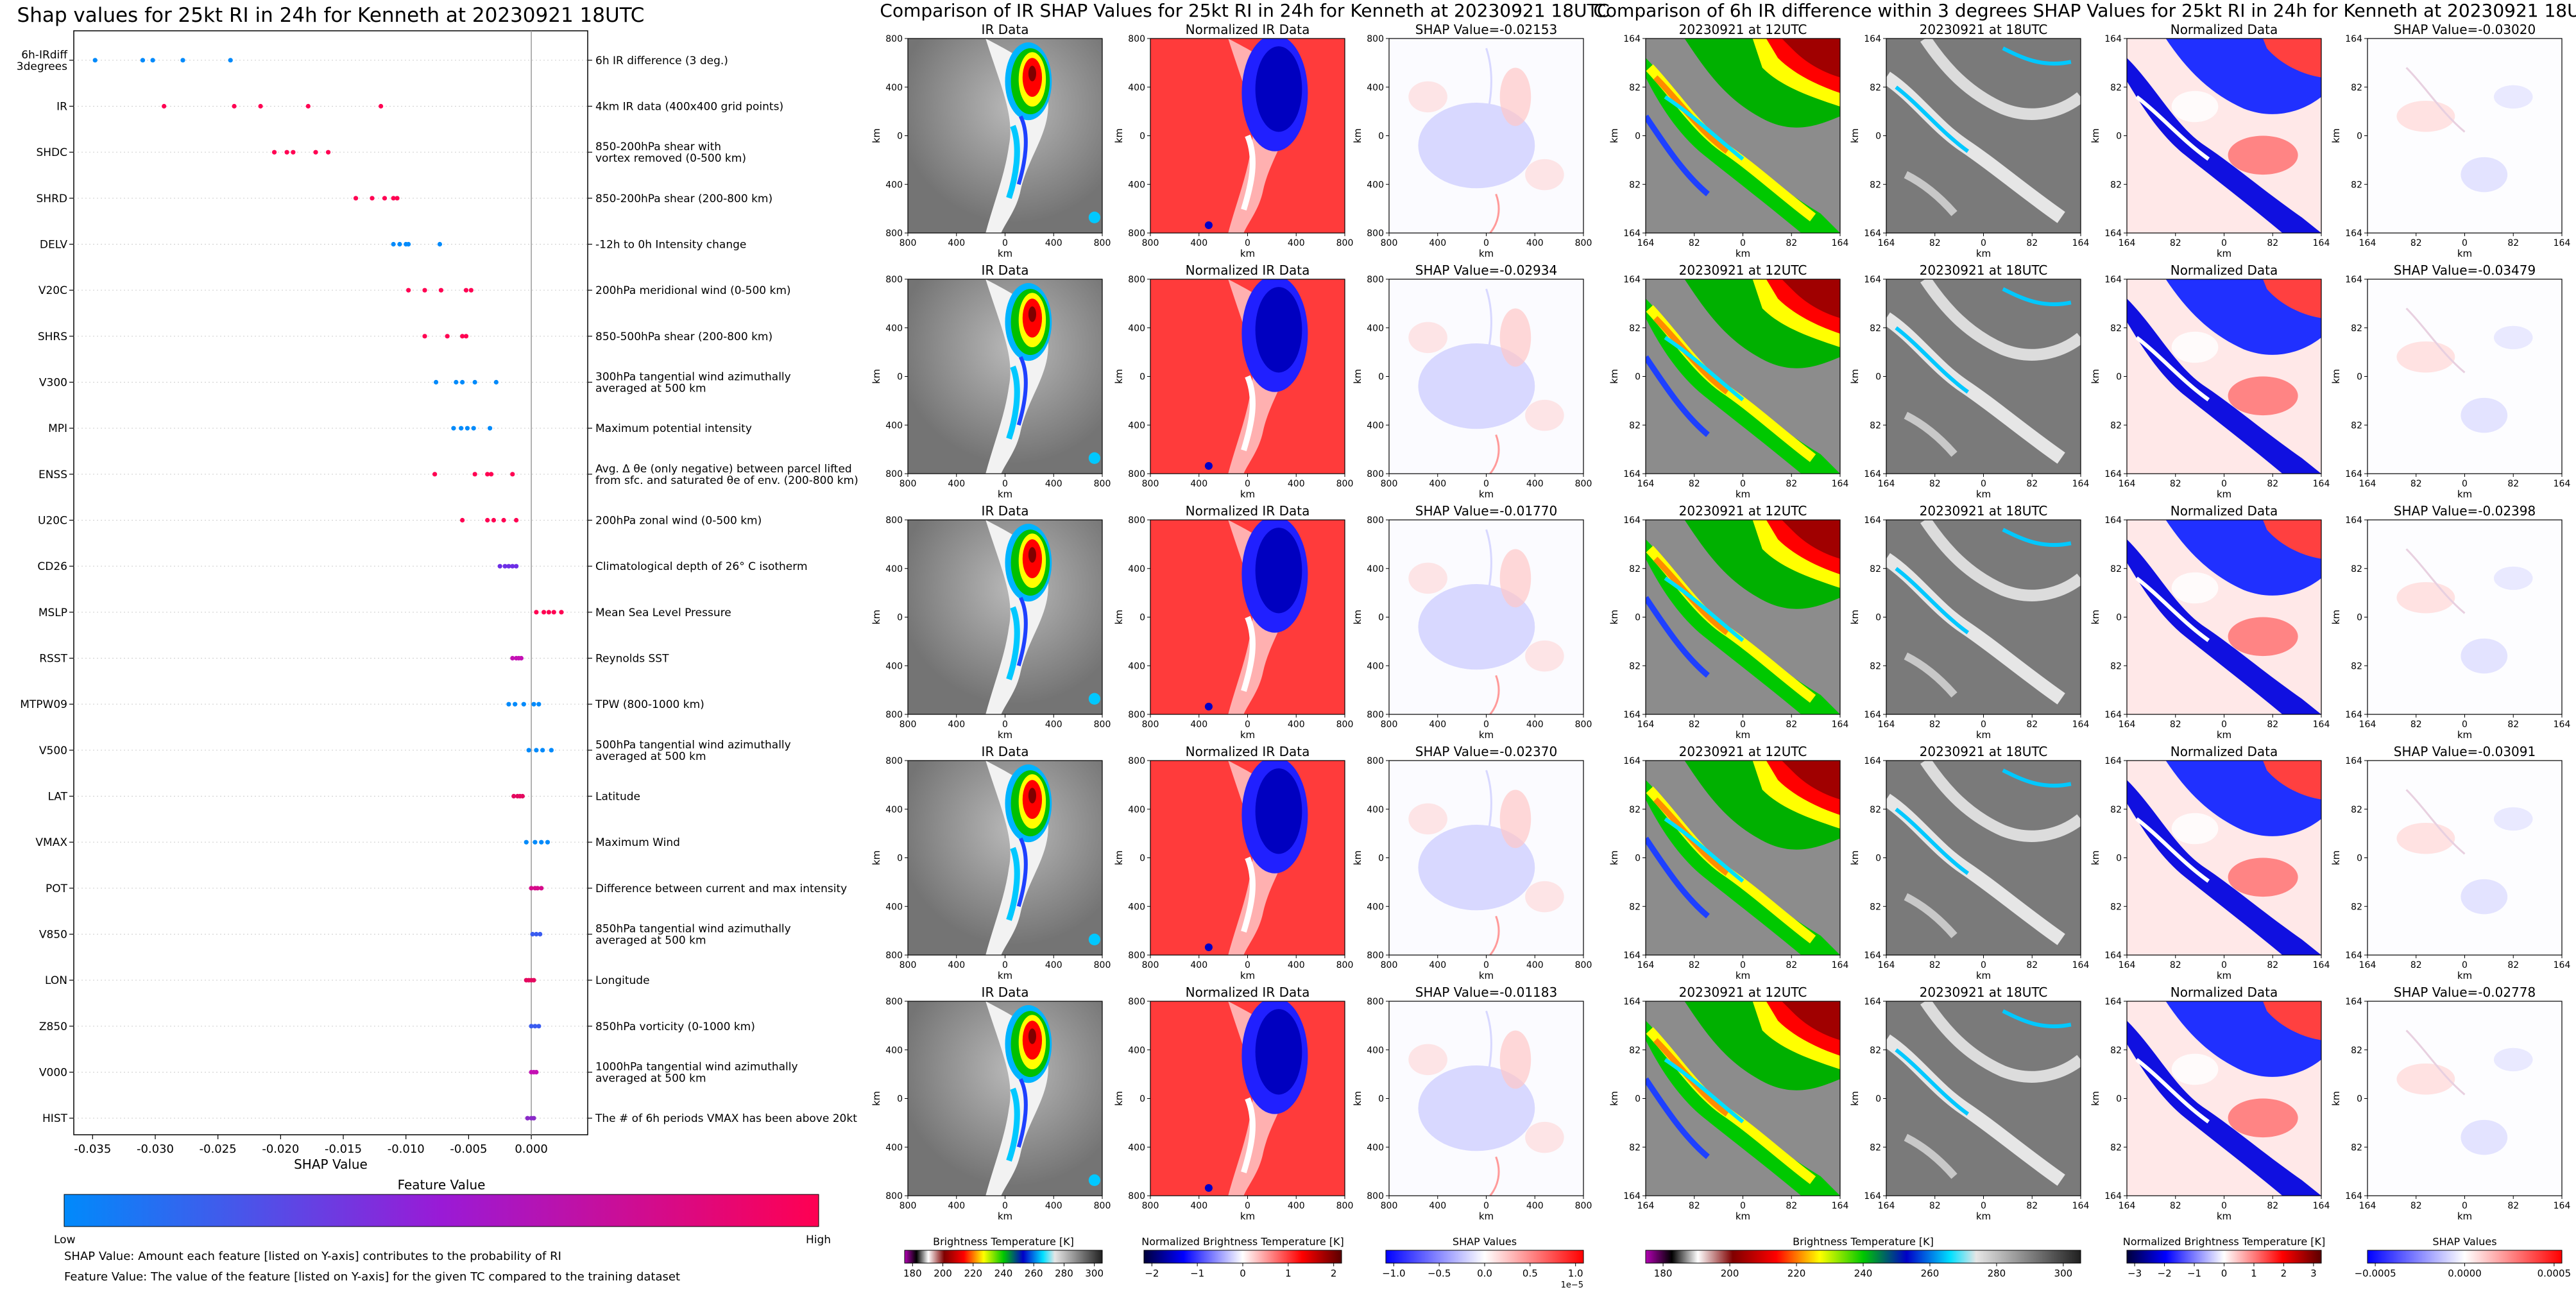 The height and width of the screenshot is (1292, 2576). What do you see at coordinates (1119, 135) in the screenshot?
I see `panel-y-axis-label: km` at bounding box center [1119, 135].